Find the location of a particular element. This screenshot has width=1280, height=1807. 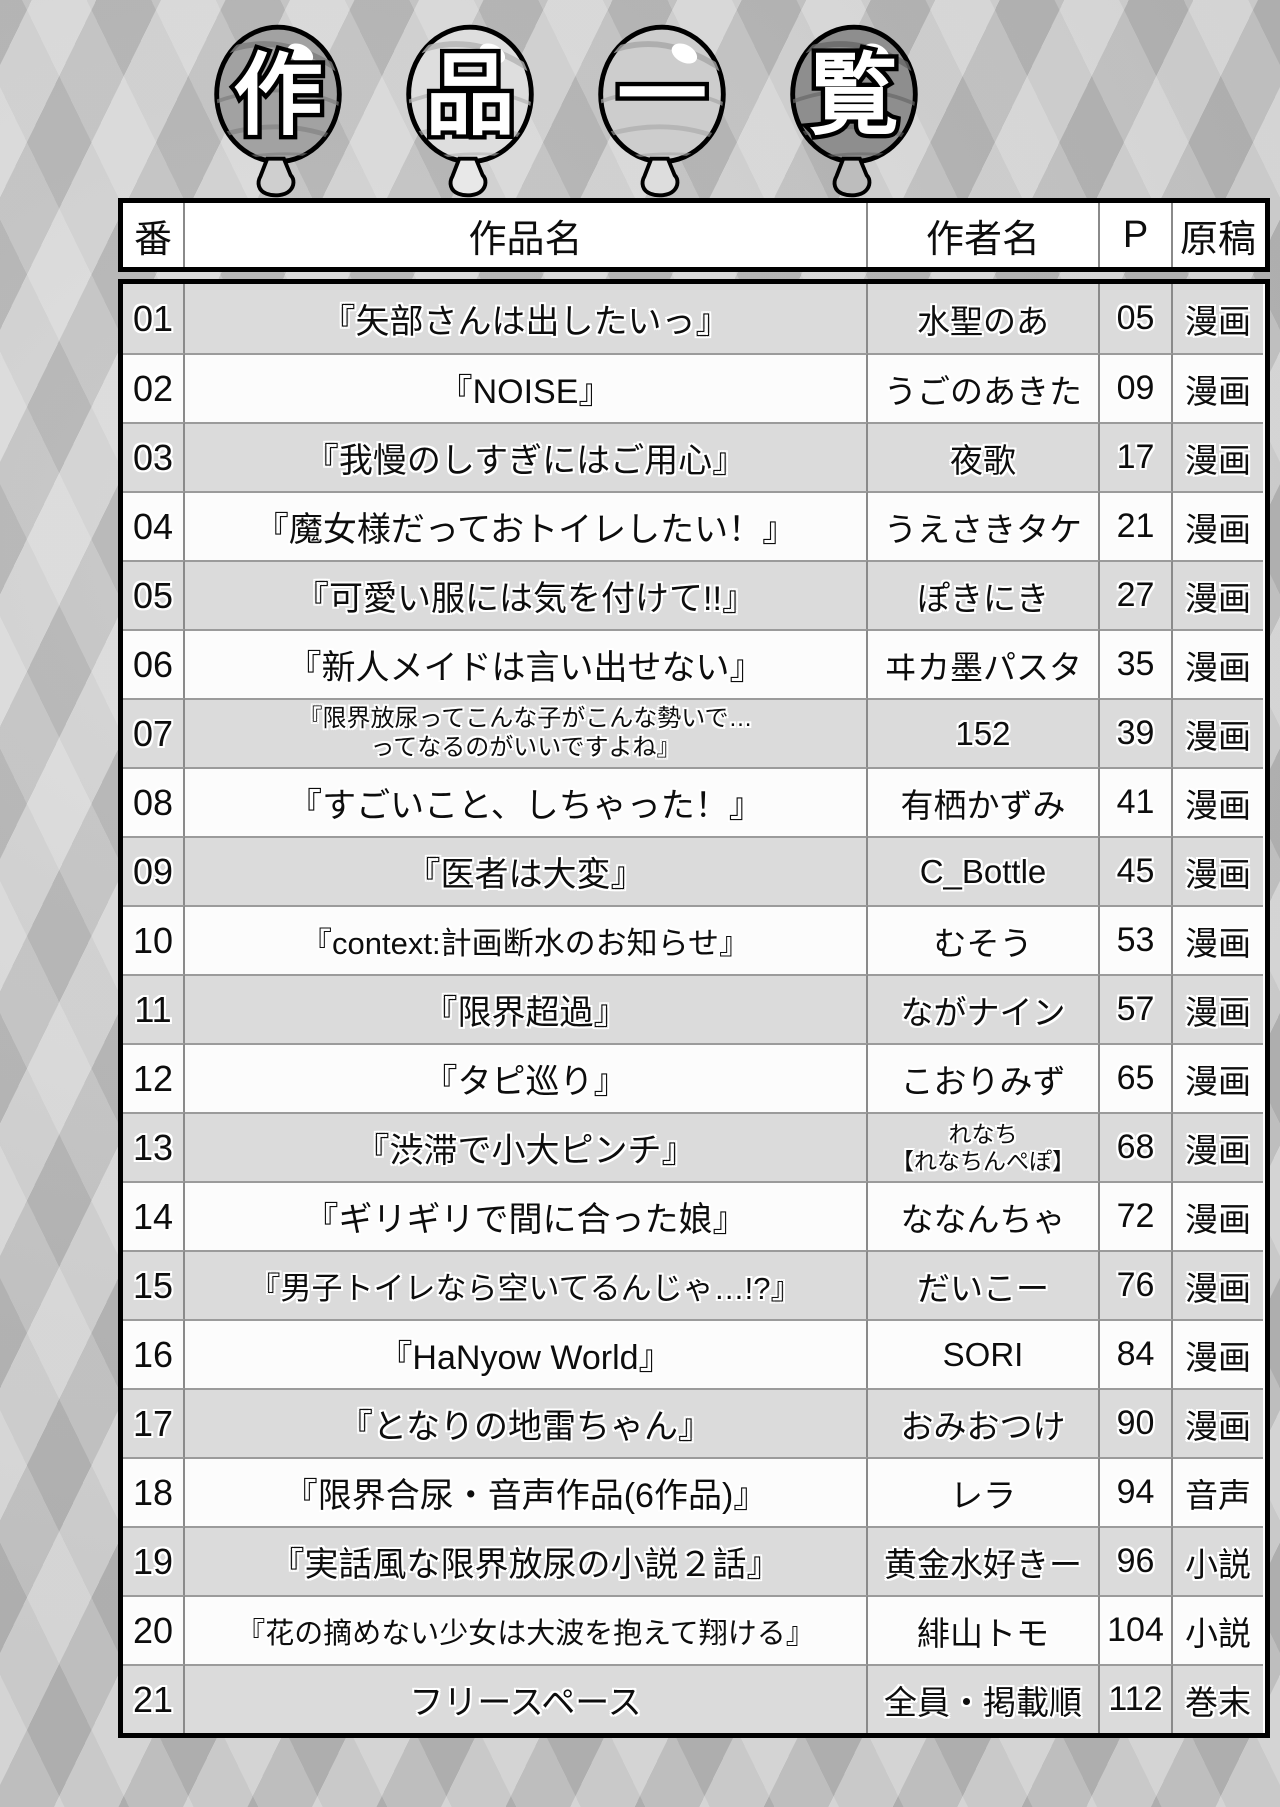

page-number: 45 is located at coordinates (1136, 870).